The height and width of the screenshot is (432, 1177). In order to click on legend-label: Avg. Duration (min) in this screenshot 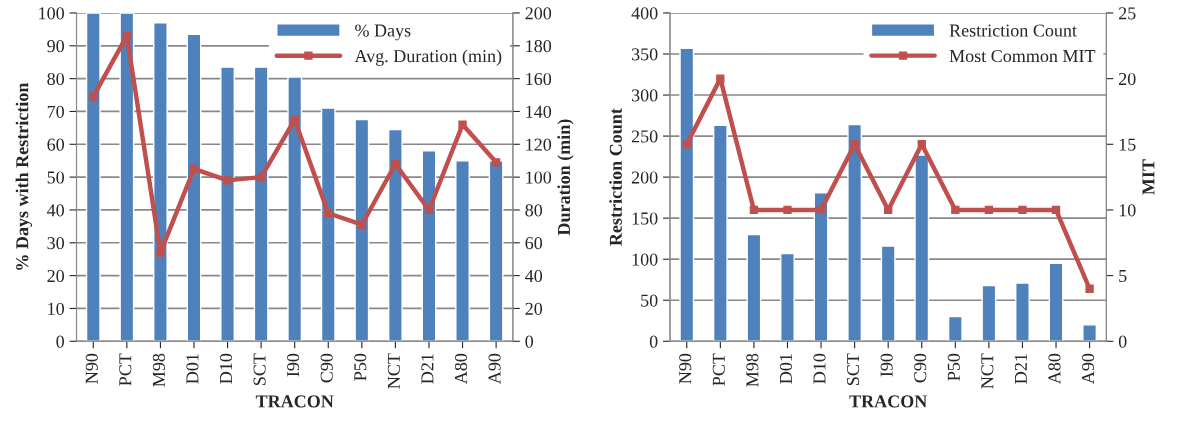, I will do `click(428, 57)`.